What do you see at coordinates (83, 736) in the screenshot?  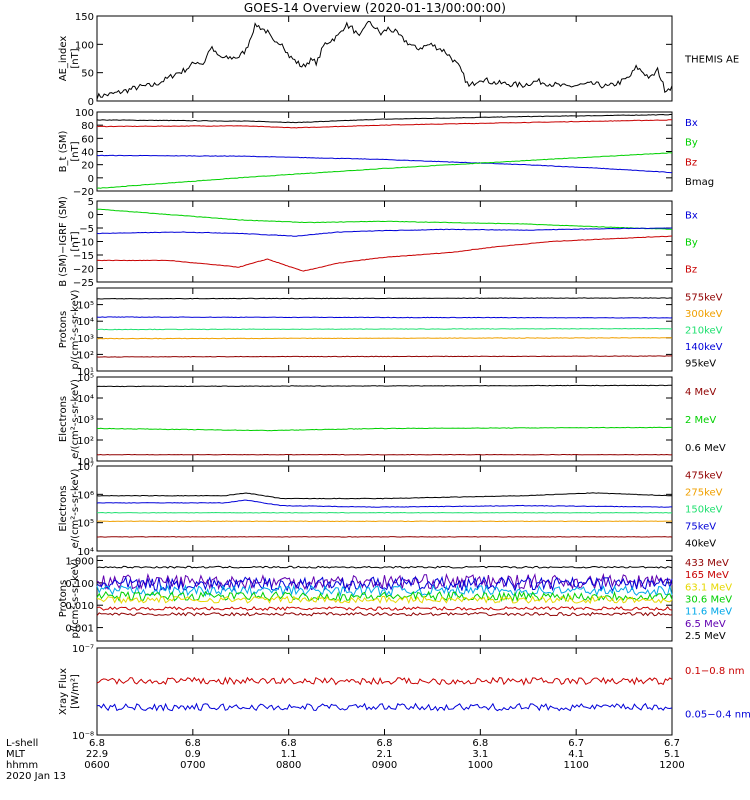 I see `xray-ytick-label: 10⁻⁸` at bounding box center [83, 736].